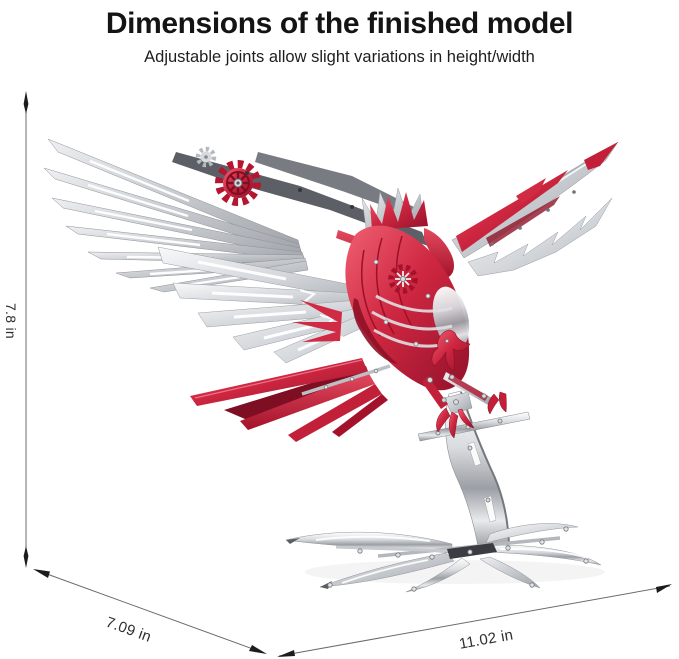  What do you see at coordinates (238, 183) in the screenshot?
I see `wing-gear-icon` at bounding box center [238, 183].